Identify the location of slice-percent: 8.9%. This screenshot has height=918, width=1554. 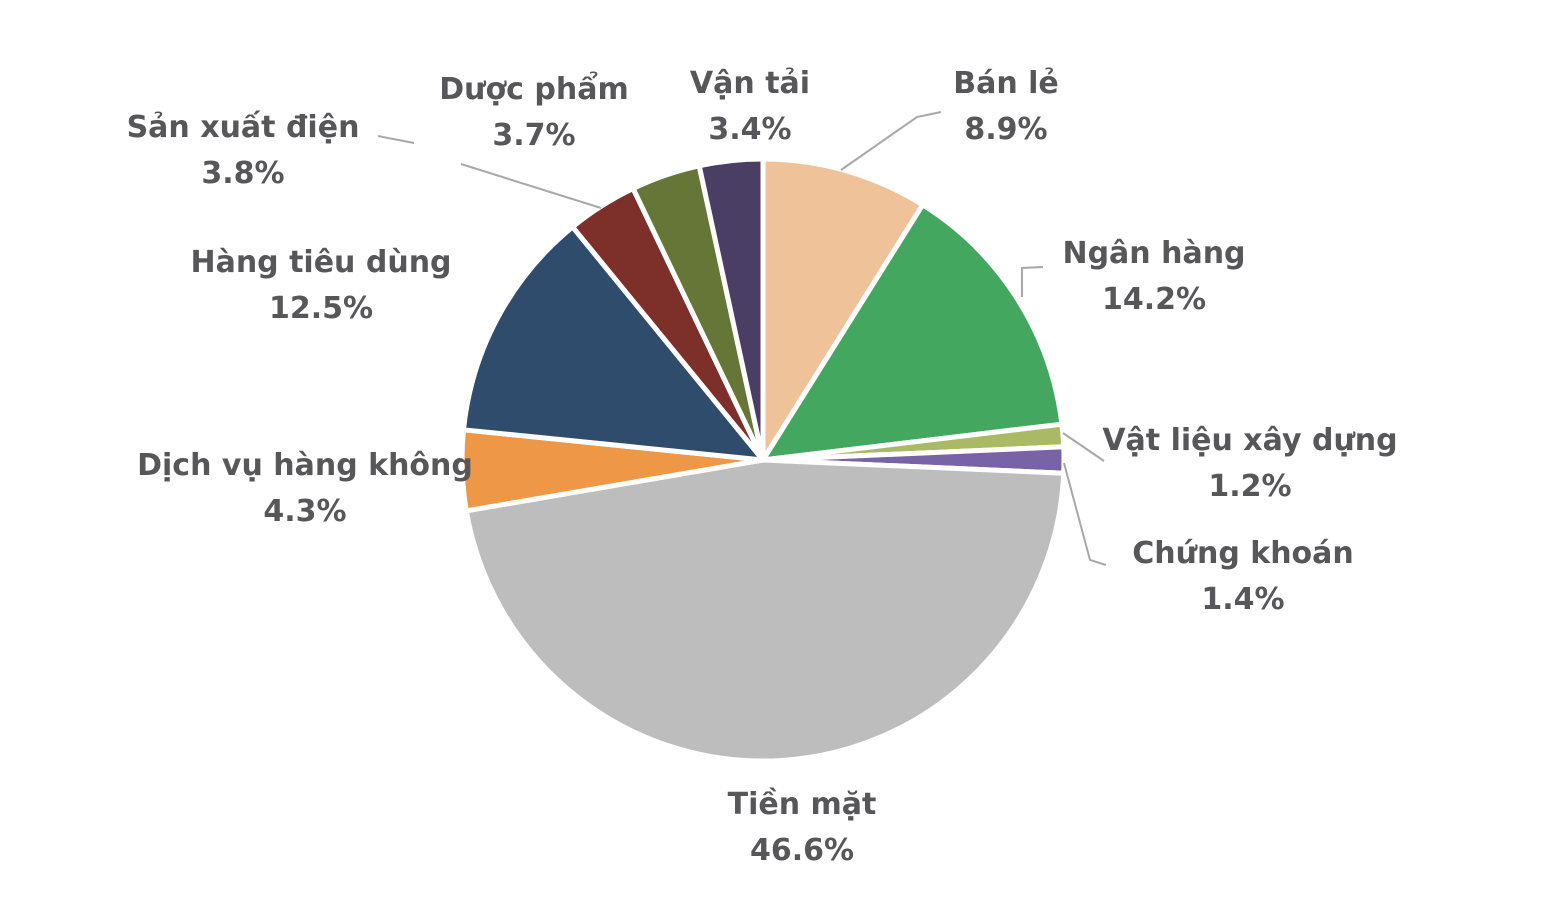
(1006, 129).